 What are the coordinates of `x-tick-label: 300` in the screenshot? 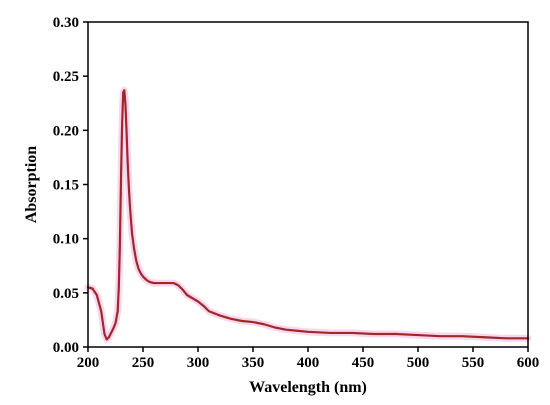 It's located at (198, 363).